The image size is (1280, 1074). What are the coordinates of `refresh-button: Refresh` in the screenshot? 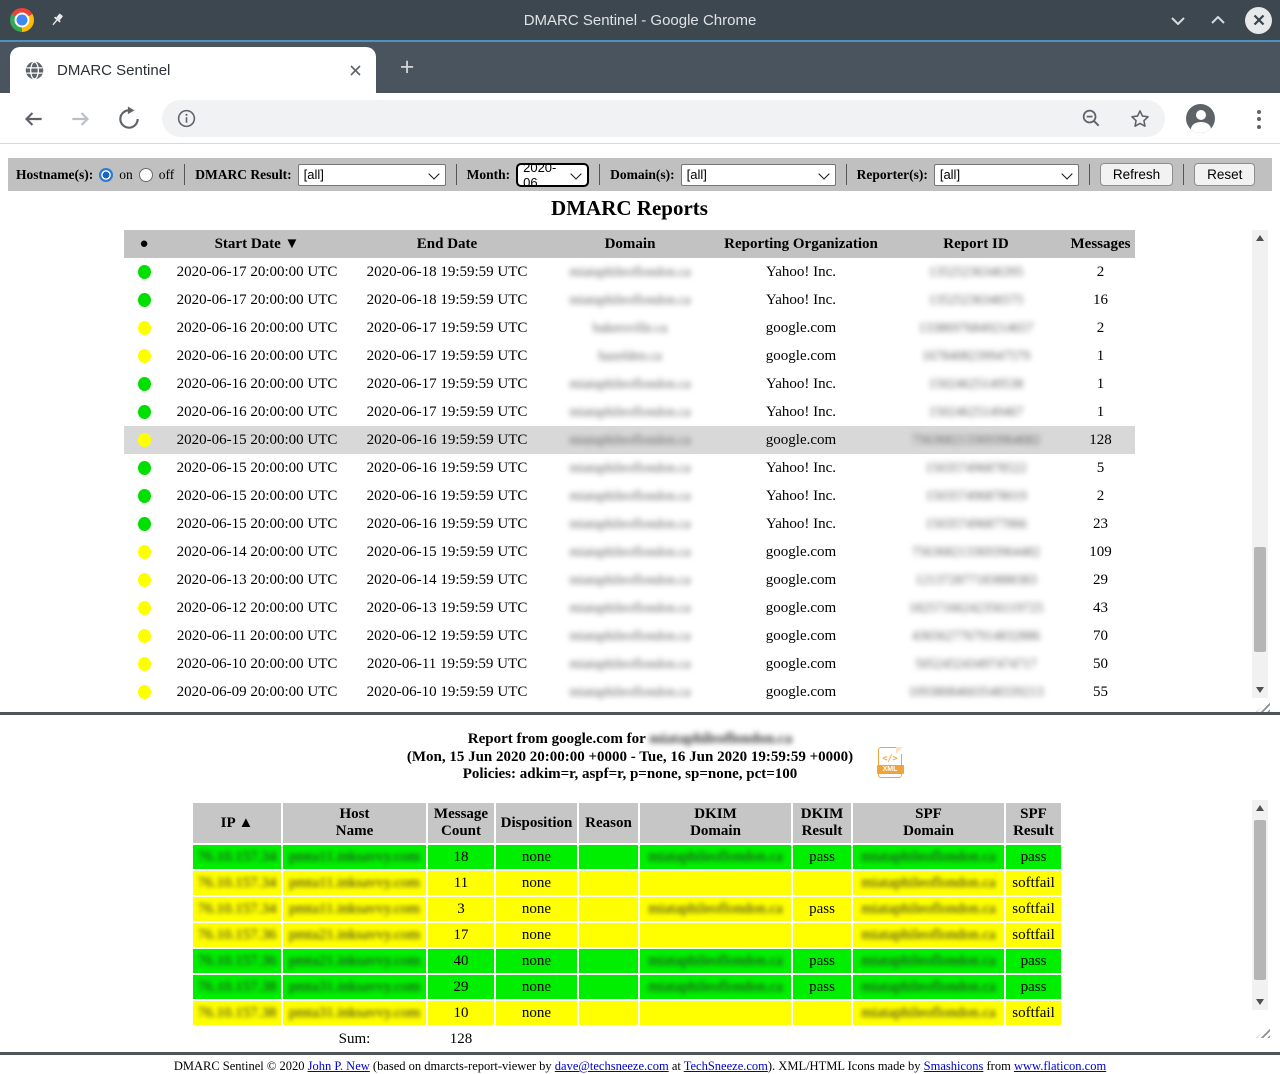 It's located at (1136, 174).